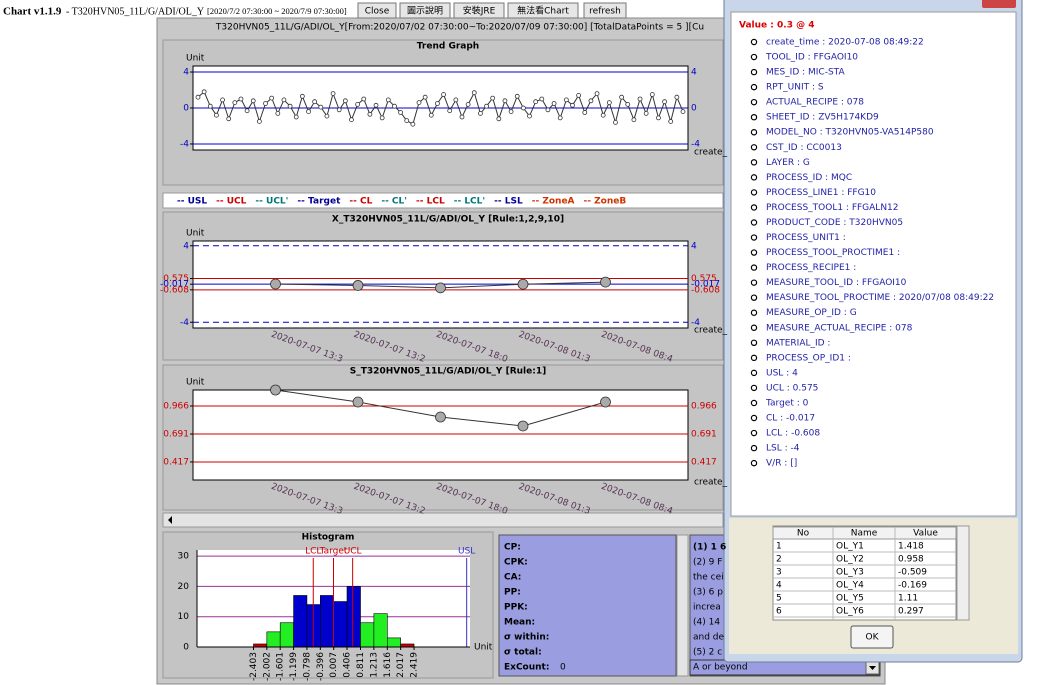  I want to click on scrollbar, so click(443, 520).